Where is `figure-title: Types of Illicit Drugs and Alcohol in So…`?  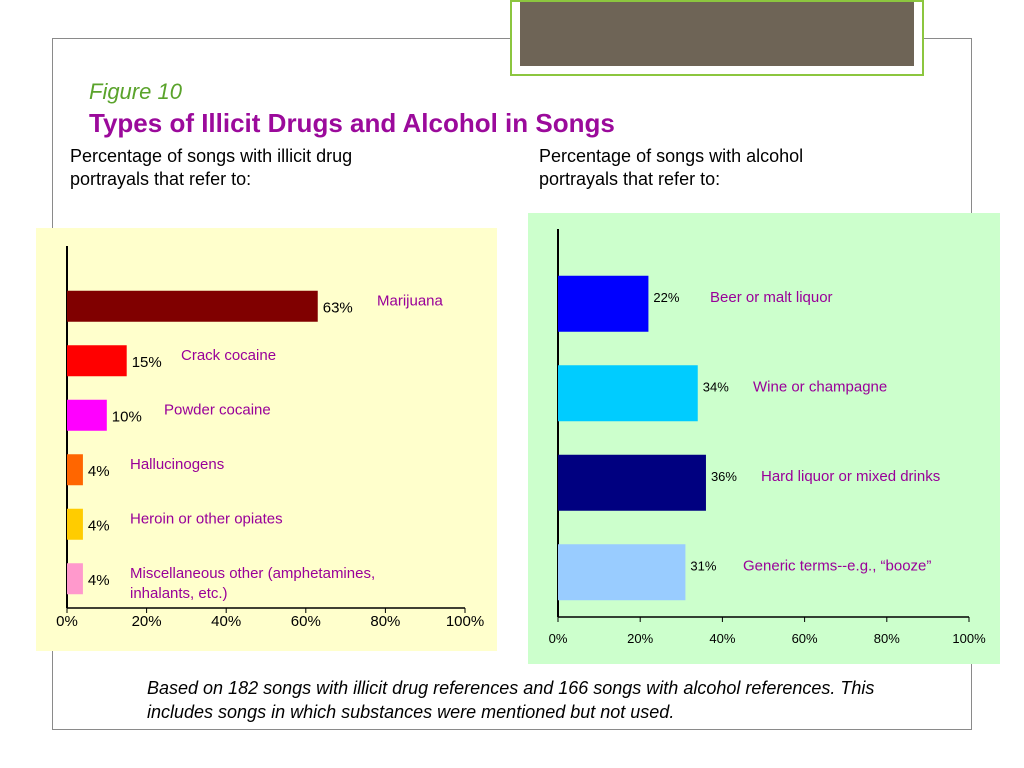 figure-title: Types of Illicit Drugs and Alcohol in So… is located at coordinates (352, 123).